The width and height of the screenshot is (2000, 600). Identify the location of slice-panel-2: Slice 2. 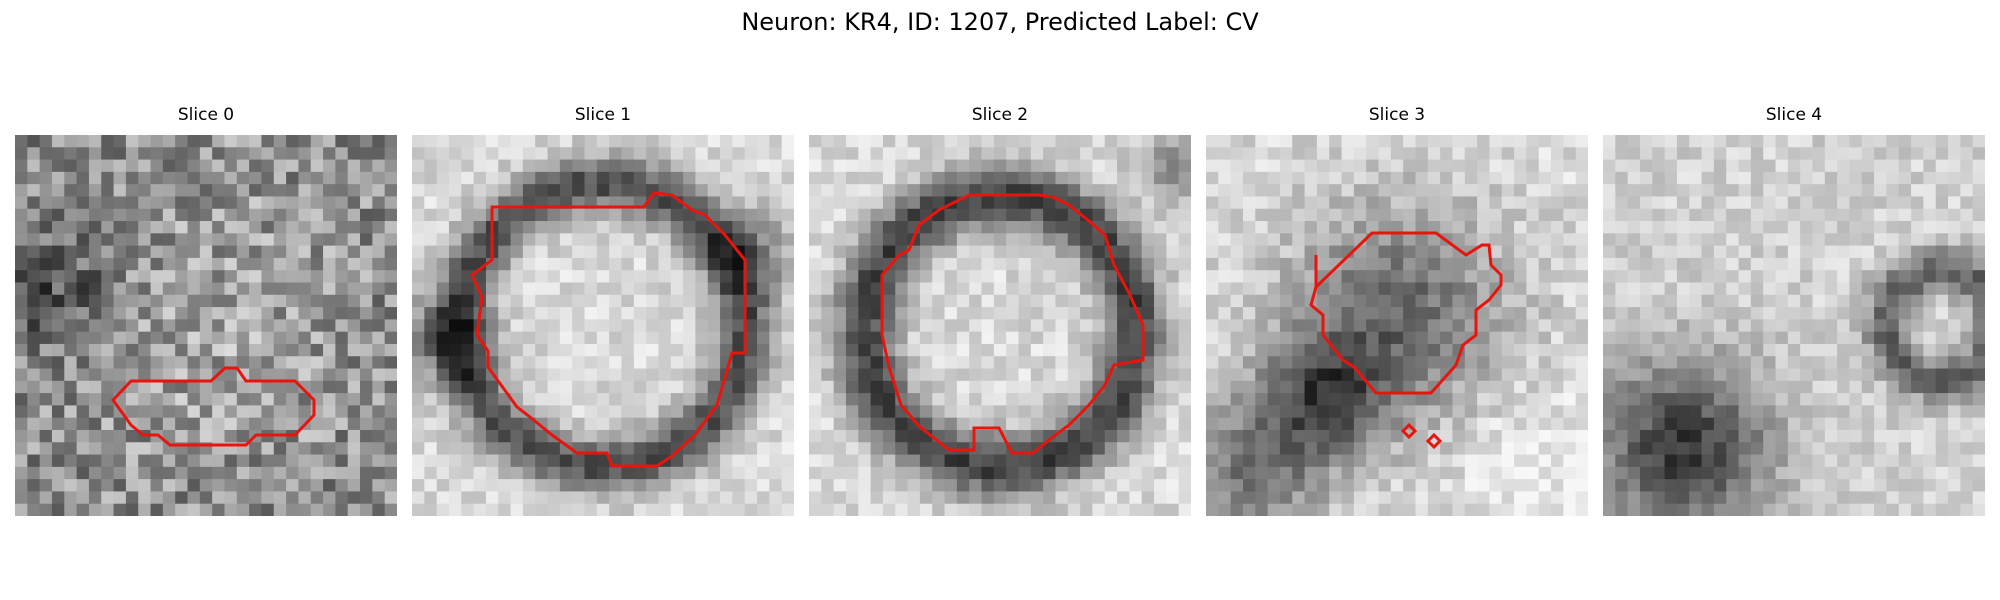
(1000, 310).